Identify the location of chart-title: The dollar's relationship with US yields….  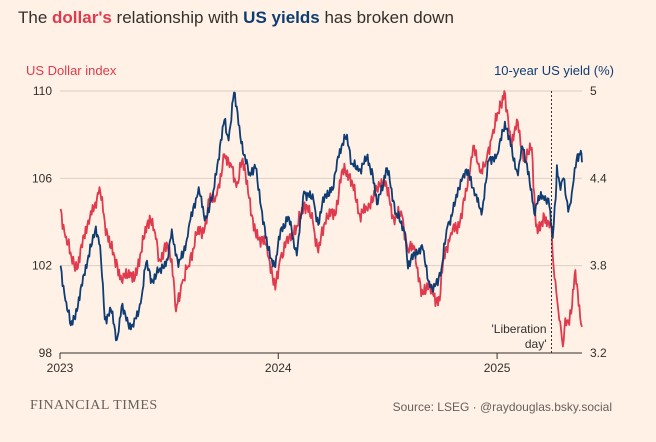
(236, 18).